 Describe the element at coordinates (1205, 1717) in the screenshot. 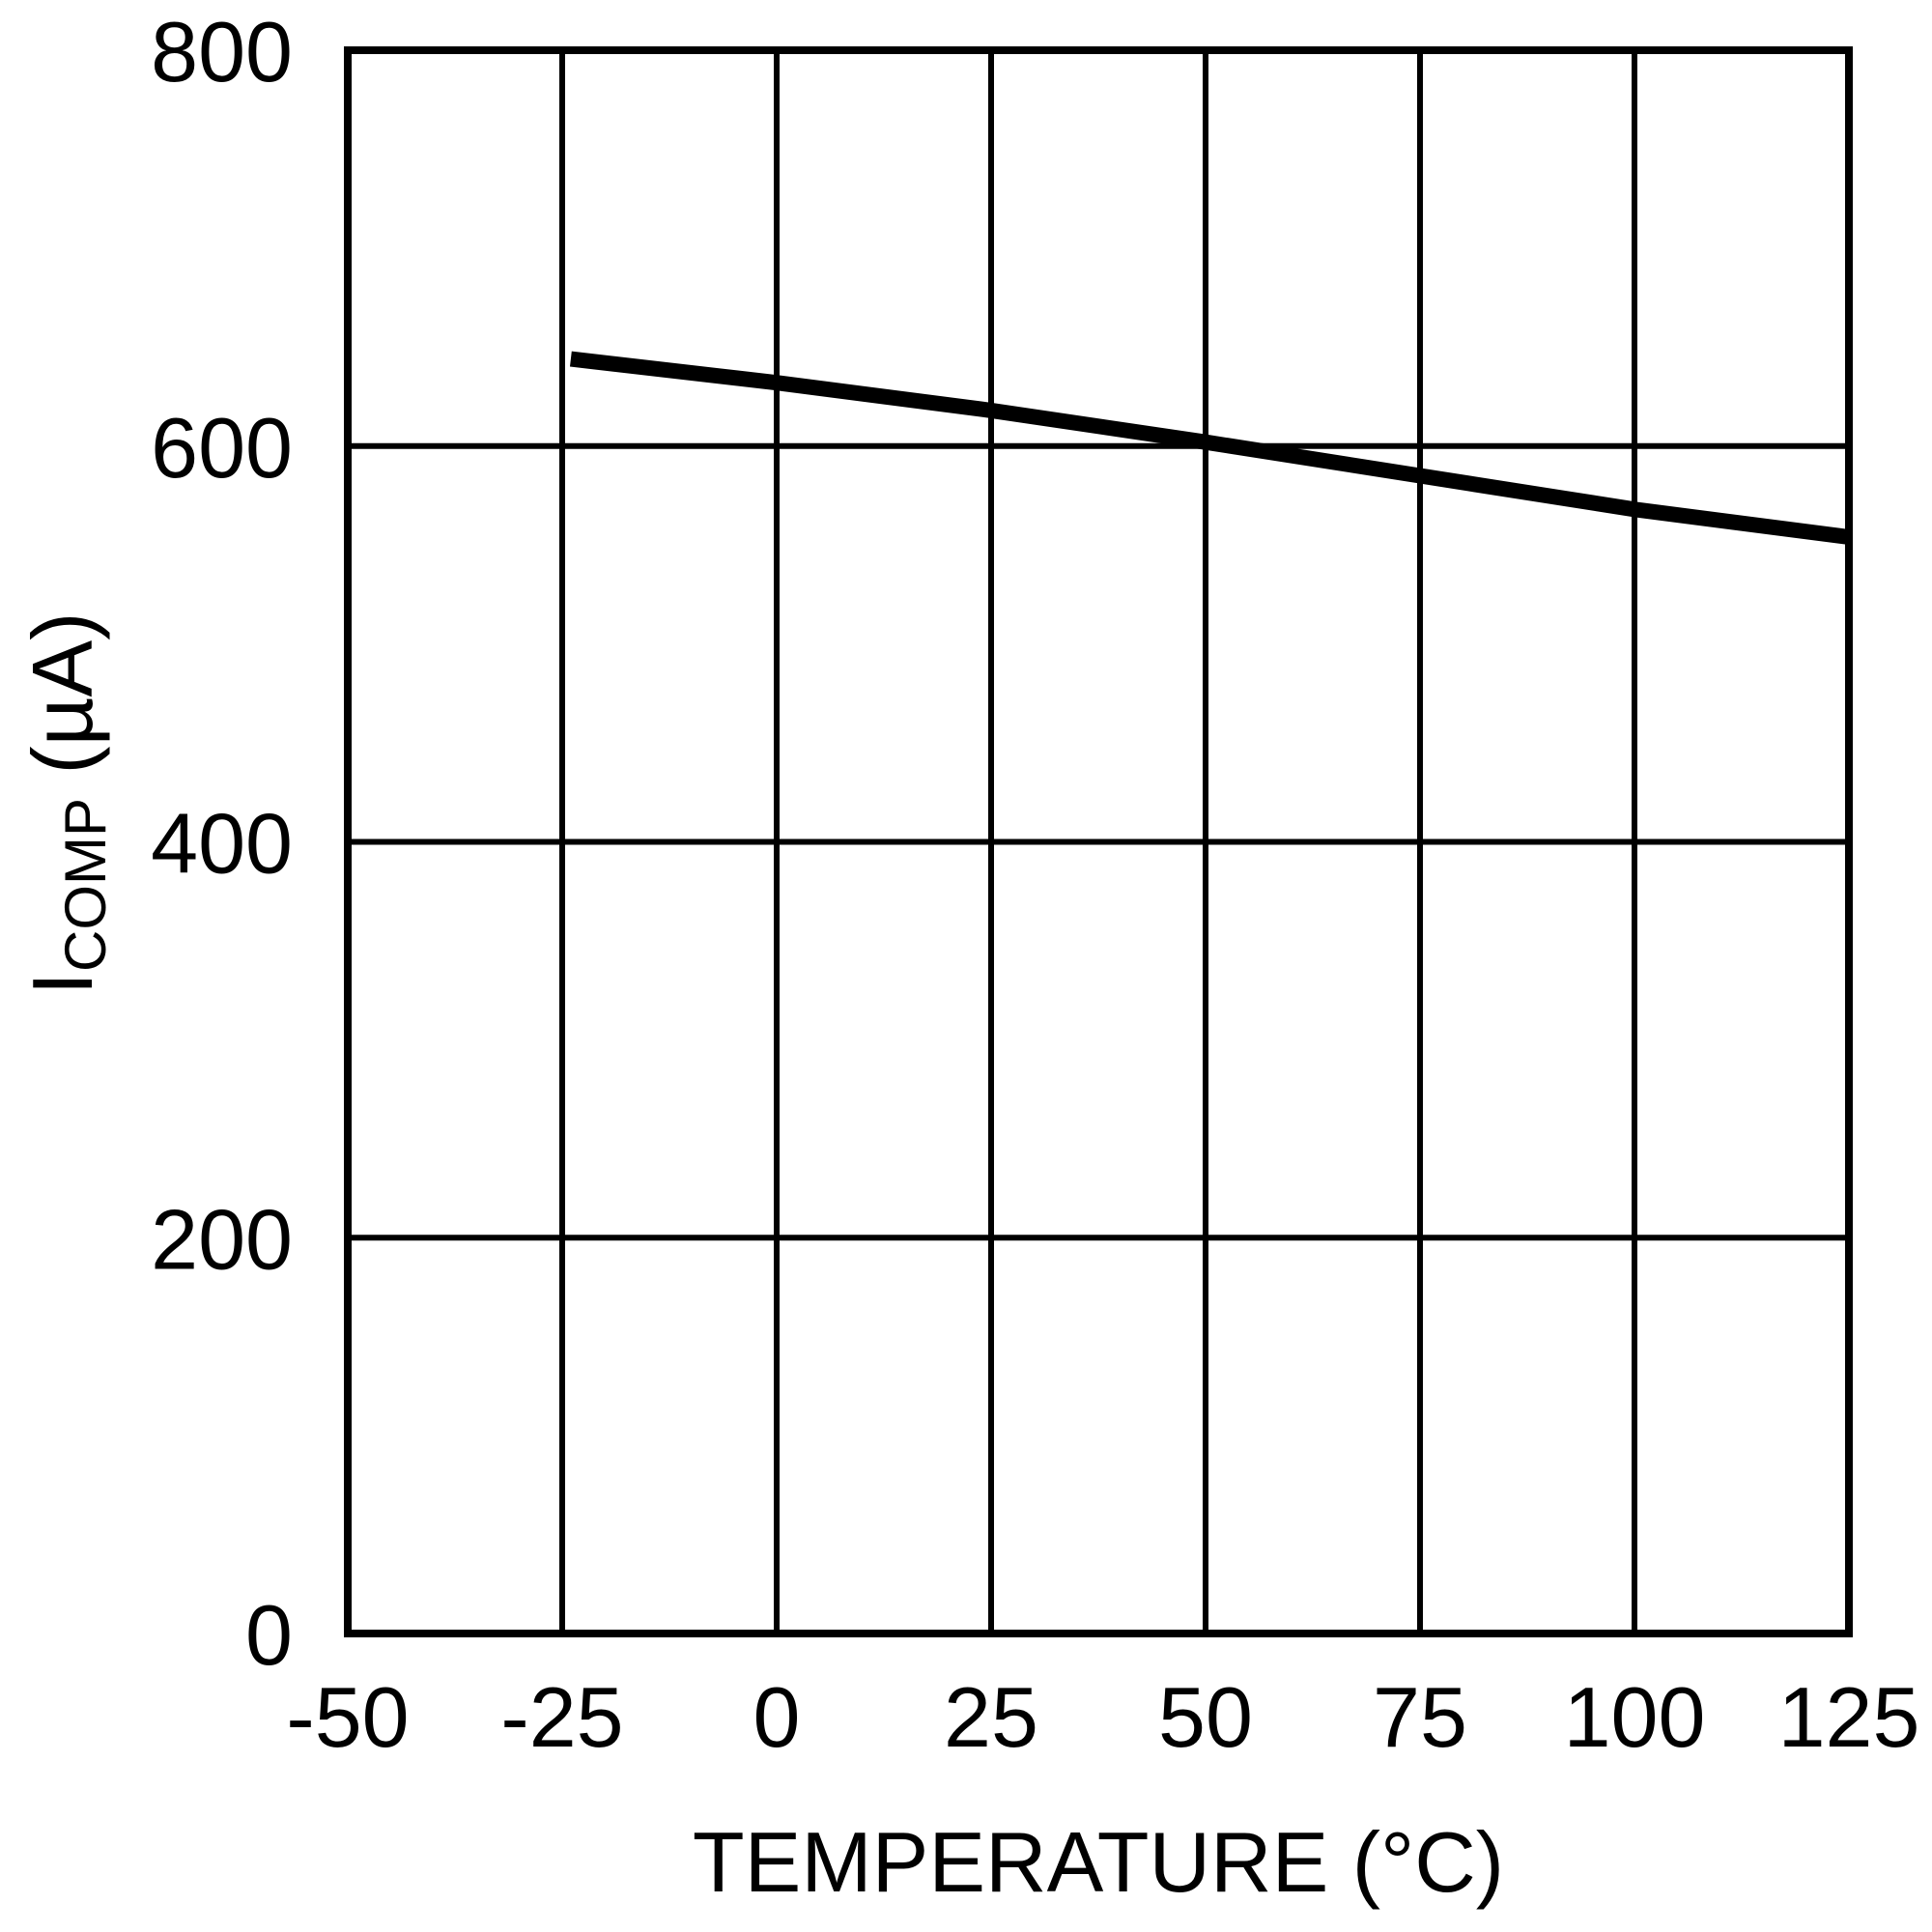

I see `x-tick-label: 50` at that location.